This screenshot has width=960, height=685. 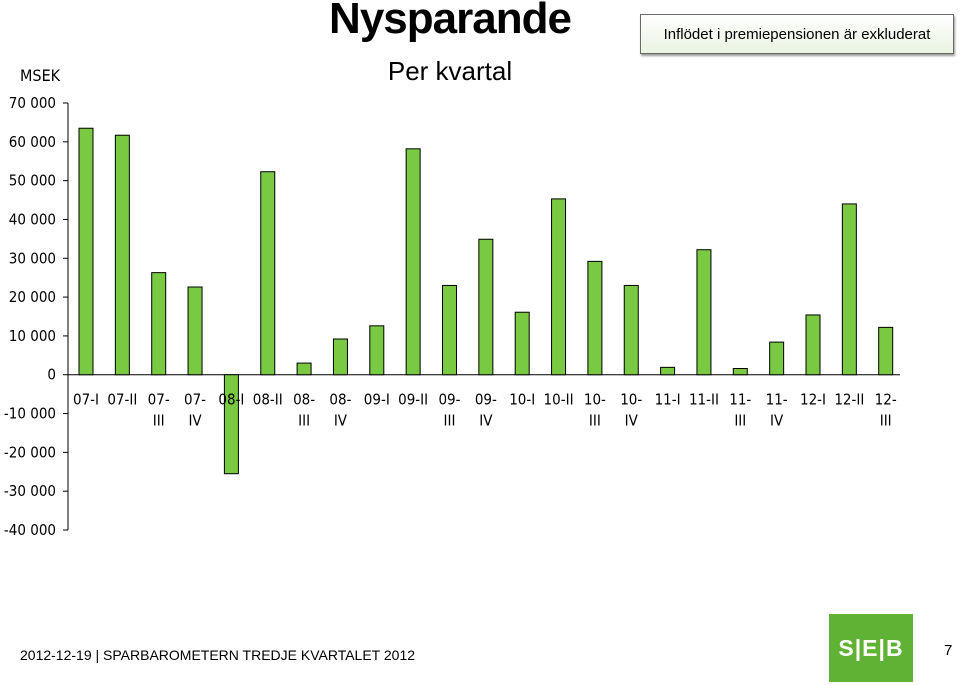 I want to click on y-tick-label: -30 000, so click(x=30, y=491).